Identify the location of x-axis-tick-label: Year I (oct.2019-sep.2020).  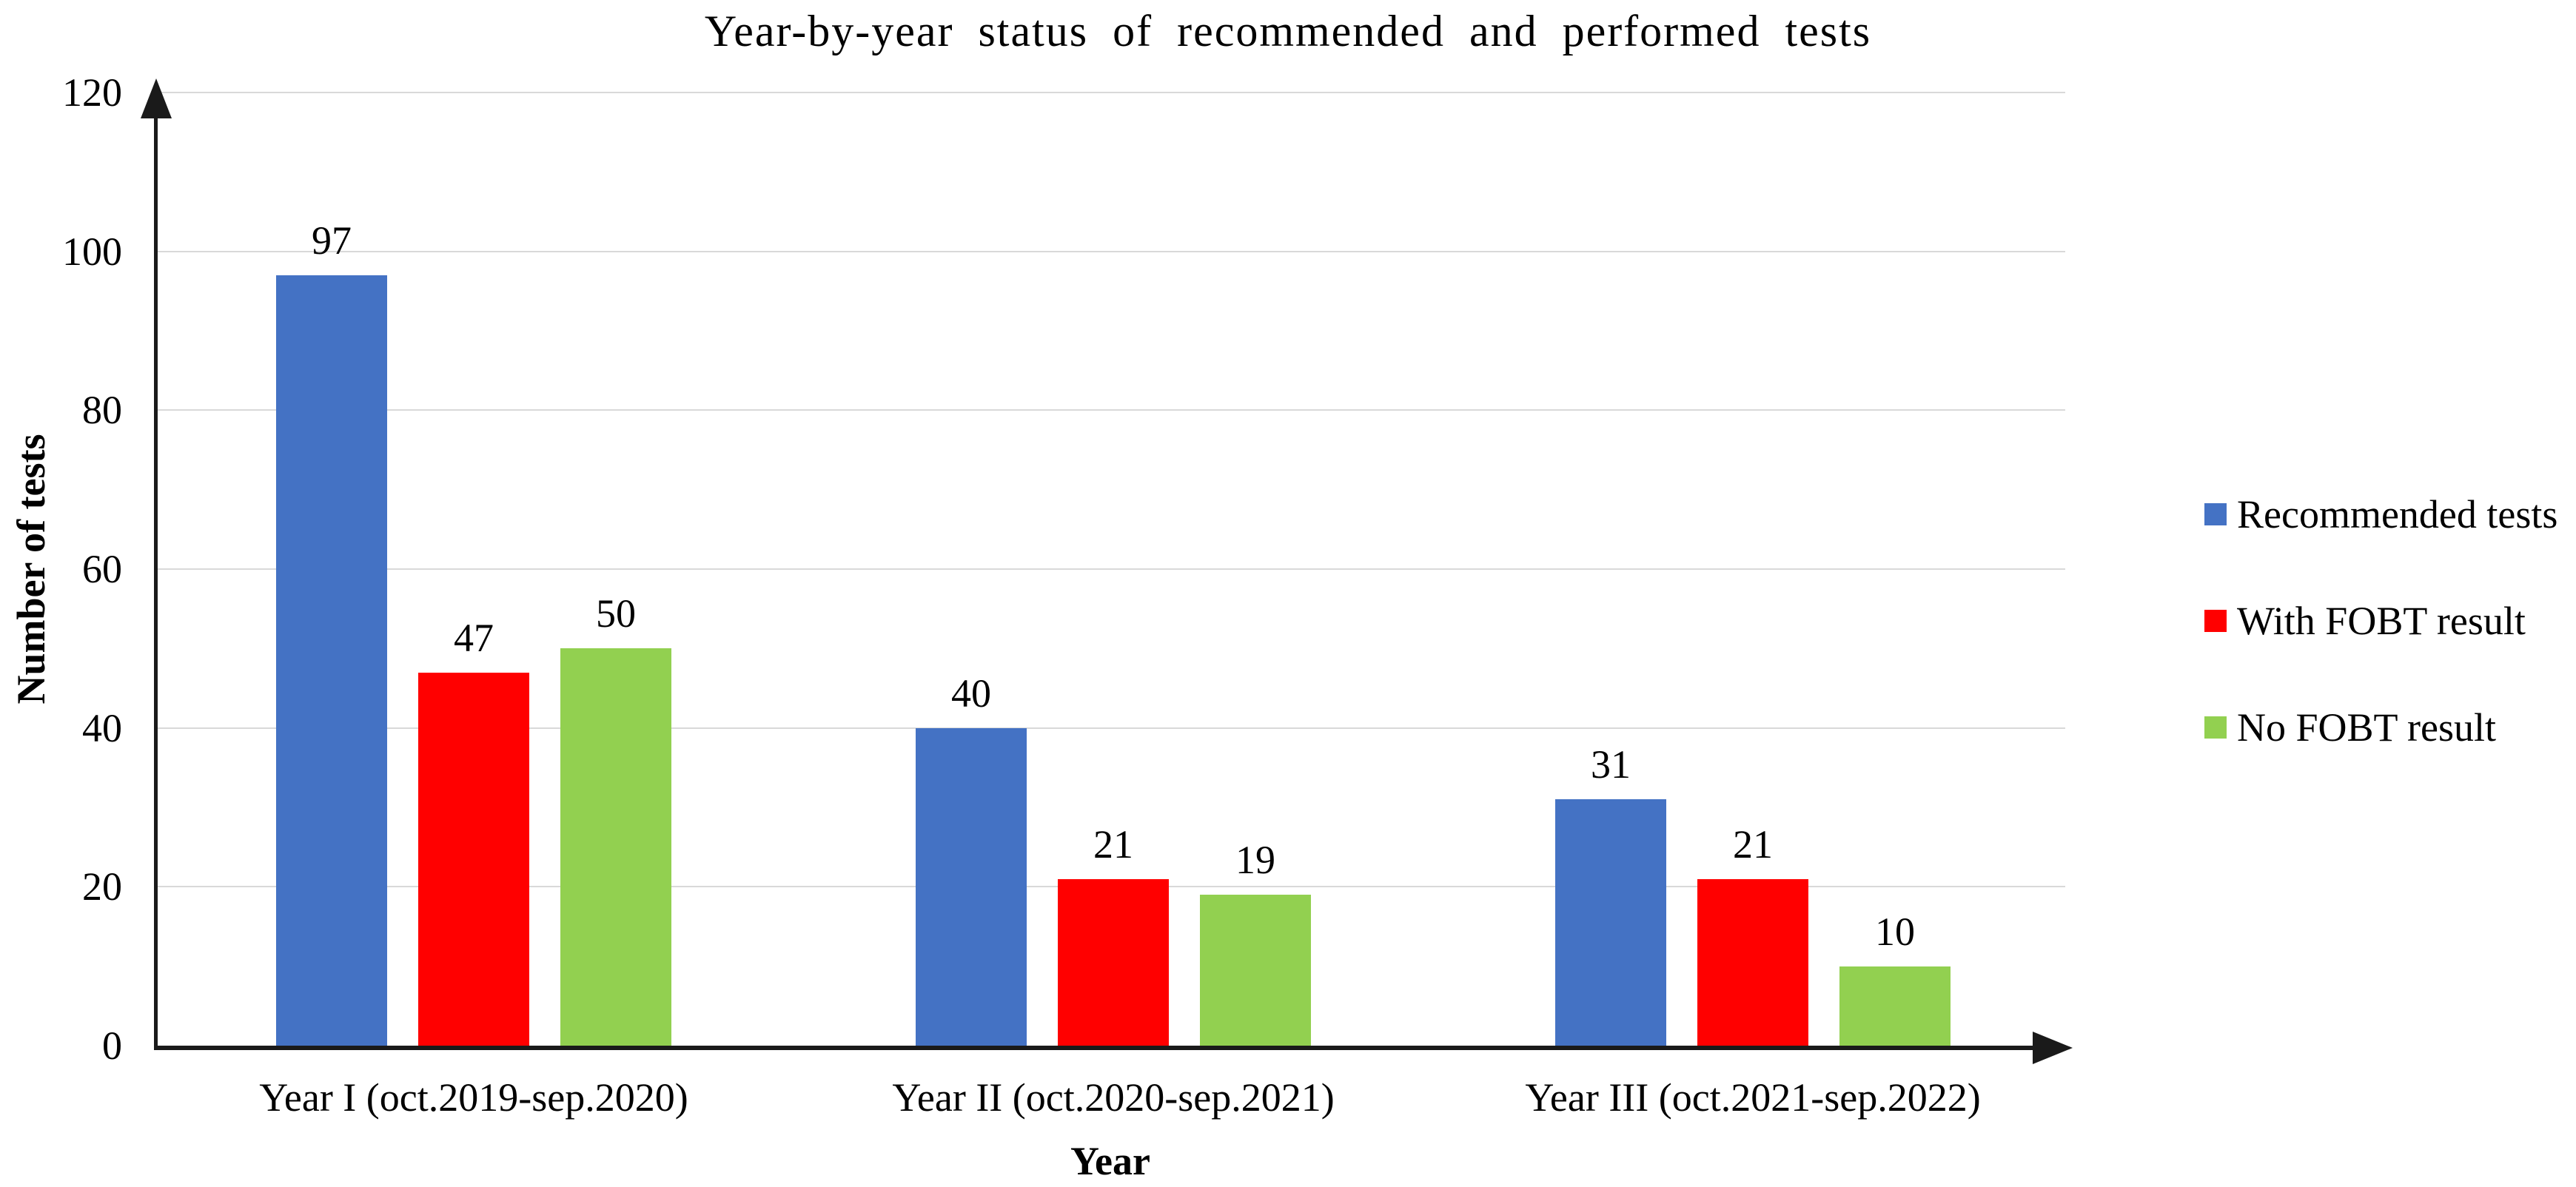
(473, 1097).